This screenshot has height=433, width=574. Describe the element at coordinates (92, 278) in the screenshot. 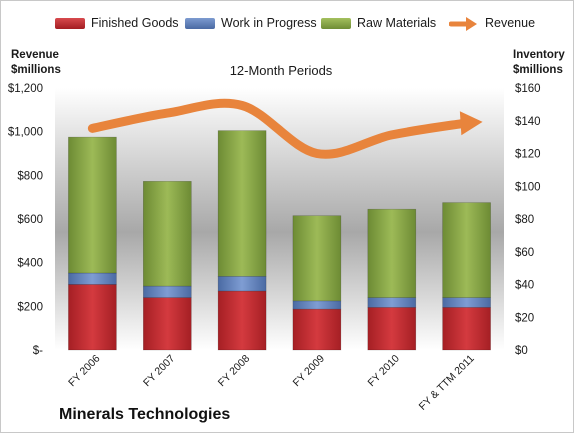

I see `bar-work-in-progress-fy-2006` at that location.